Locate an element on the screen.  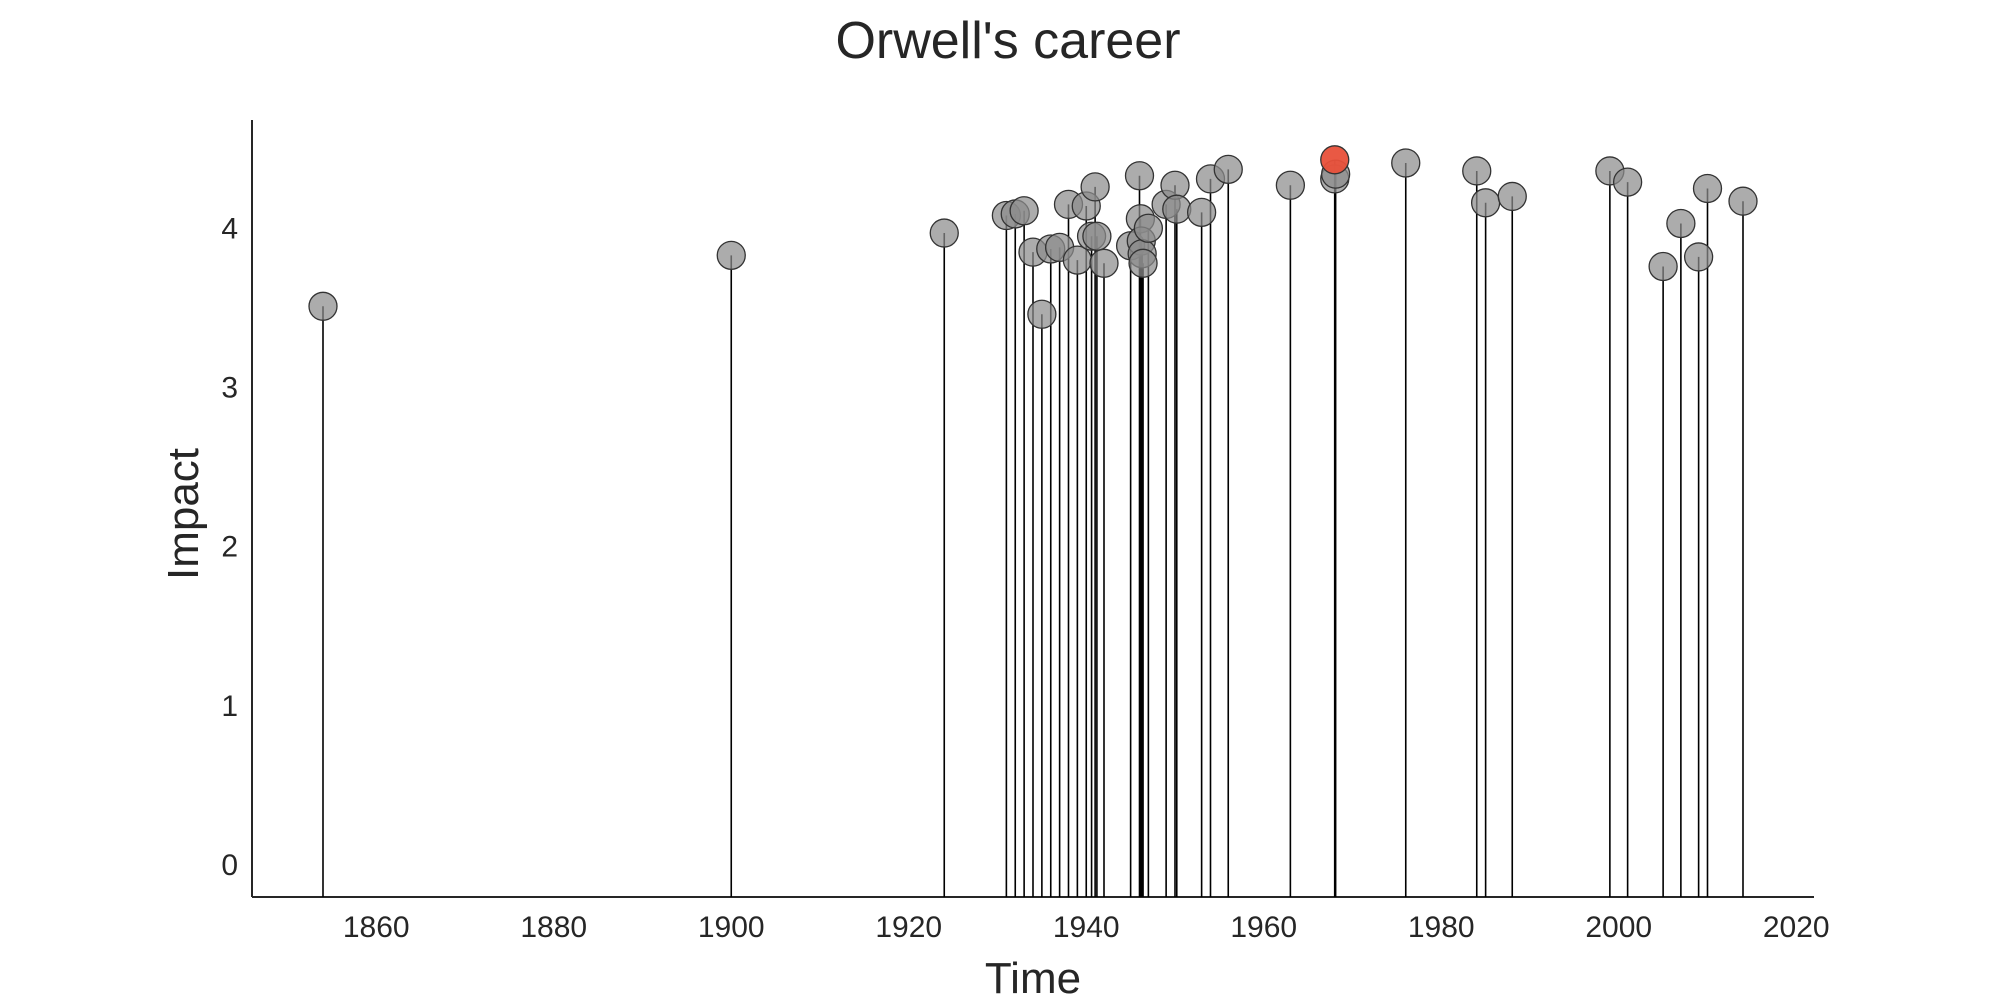
x-tick-label: 2000 is located at coordinates (1618, 927).